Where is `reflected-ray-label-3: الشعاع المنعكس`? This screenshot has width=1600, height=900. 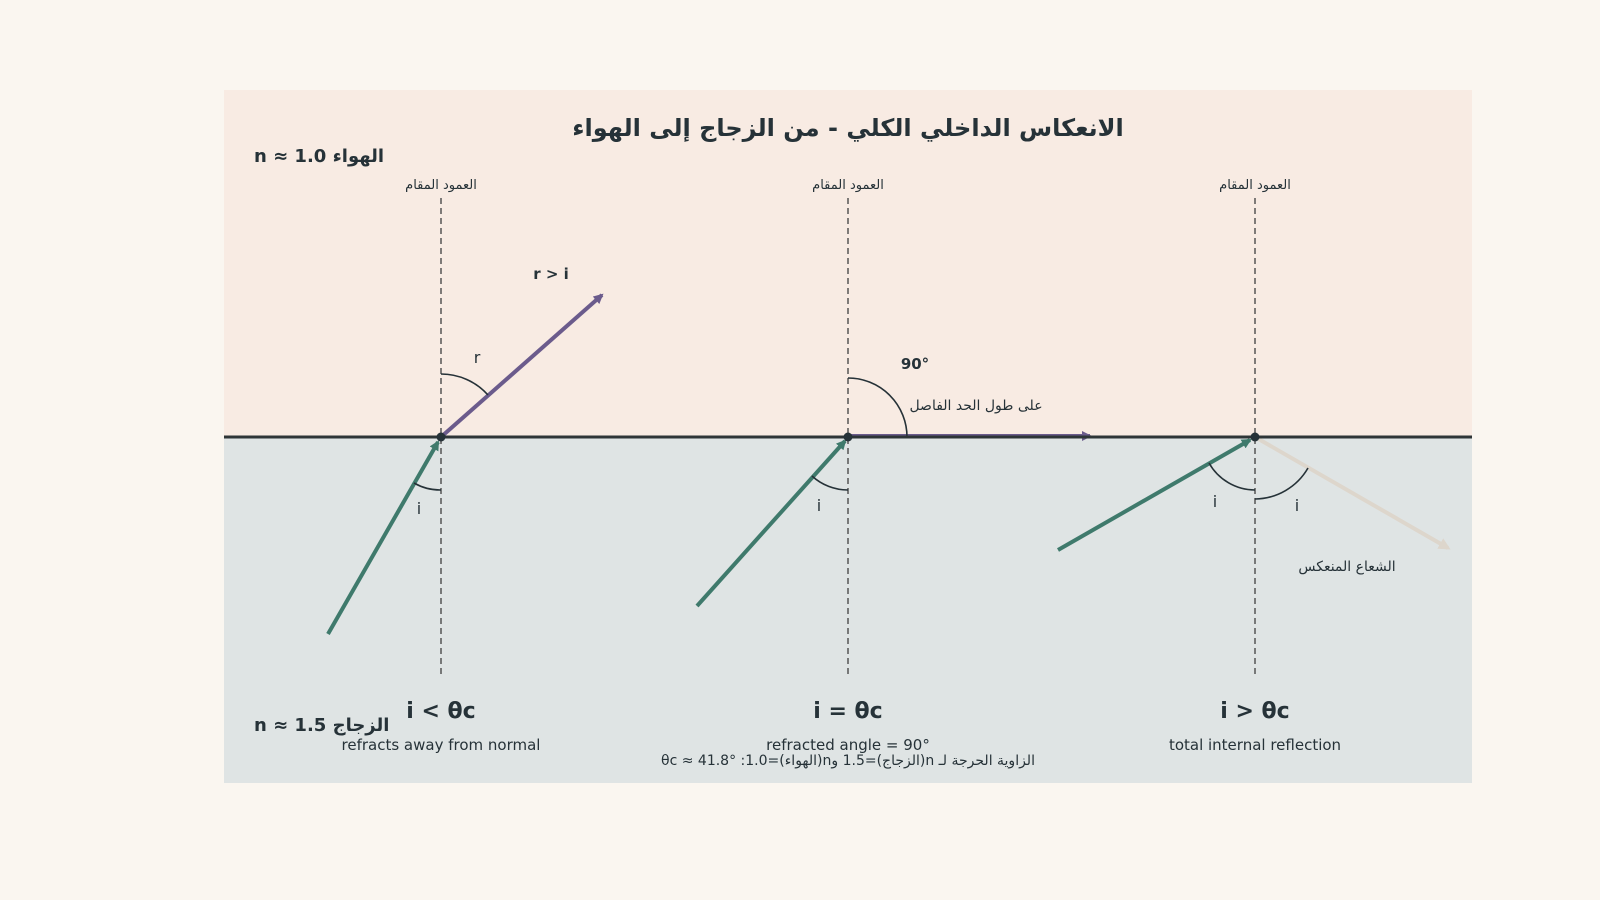
reflected-ray-label-3: الشعاع المنعكس is located at coordinates (1346, 567).